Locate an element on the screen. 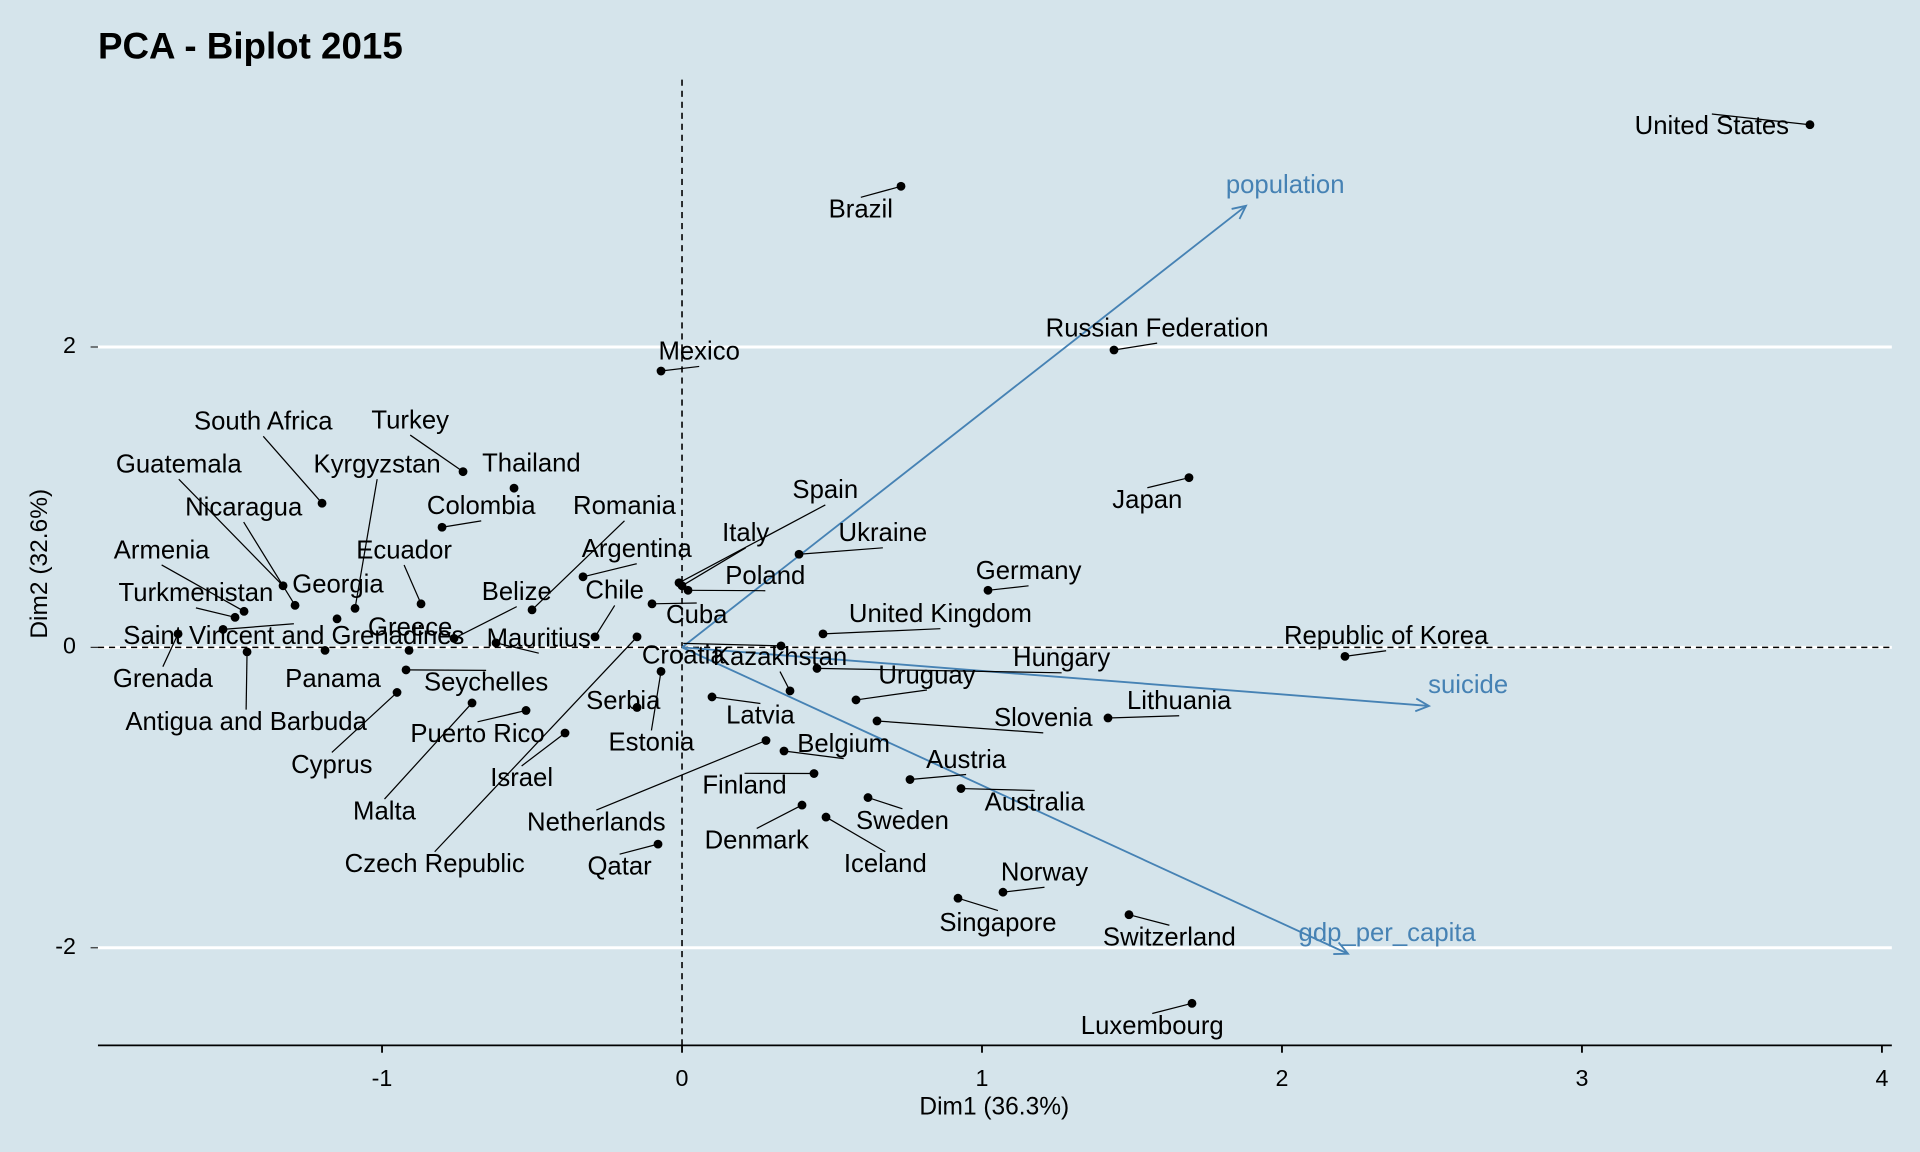 This screenshot has width=1920, height=1152. point-label: Nicaragua is located at coordinates (244, 507).